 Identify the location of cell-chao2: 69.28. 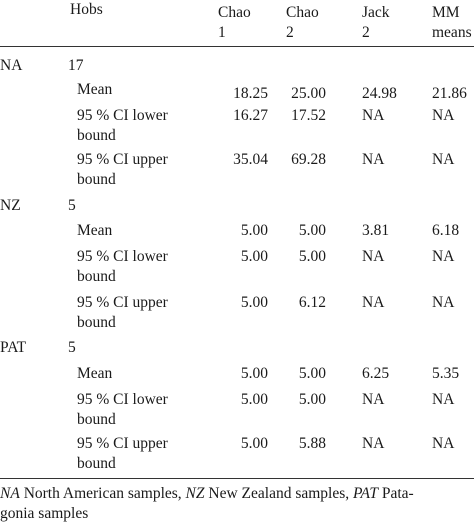
(308, 159).